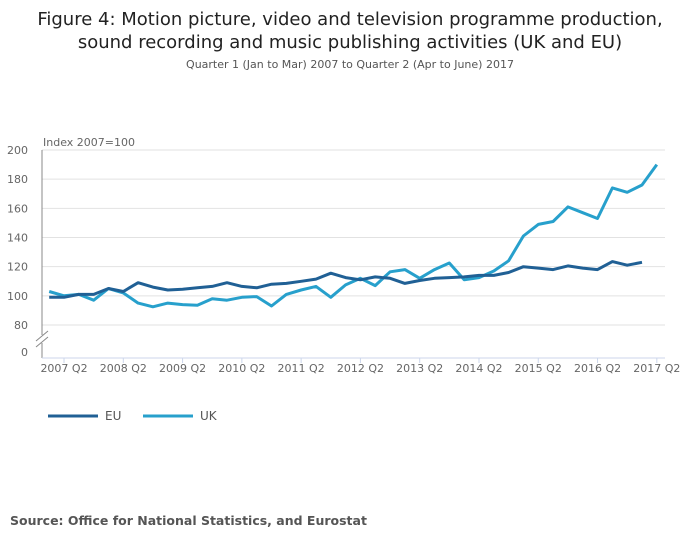 This screenshot has height=549, width=700. I want to click on x-tick-label: 2016 Q2, so click(597, 368).